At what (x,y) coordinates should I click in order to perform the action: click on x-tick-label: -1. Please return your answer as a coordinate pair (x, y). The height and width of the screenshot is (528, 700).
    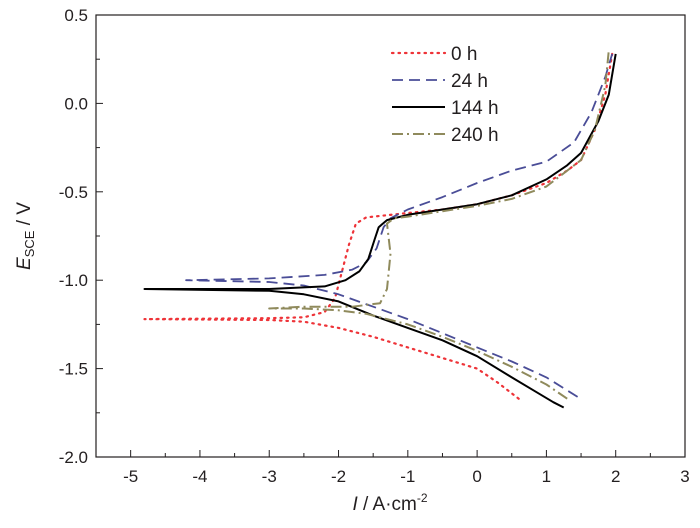
    Looking at the image, I should click on (407, 476).